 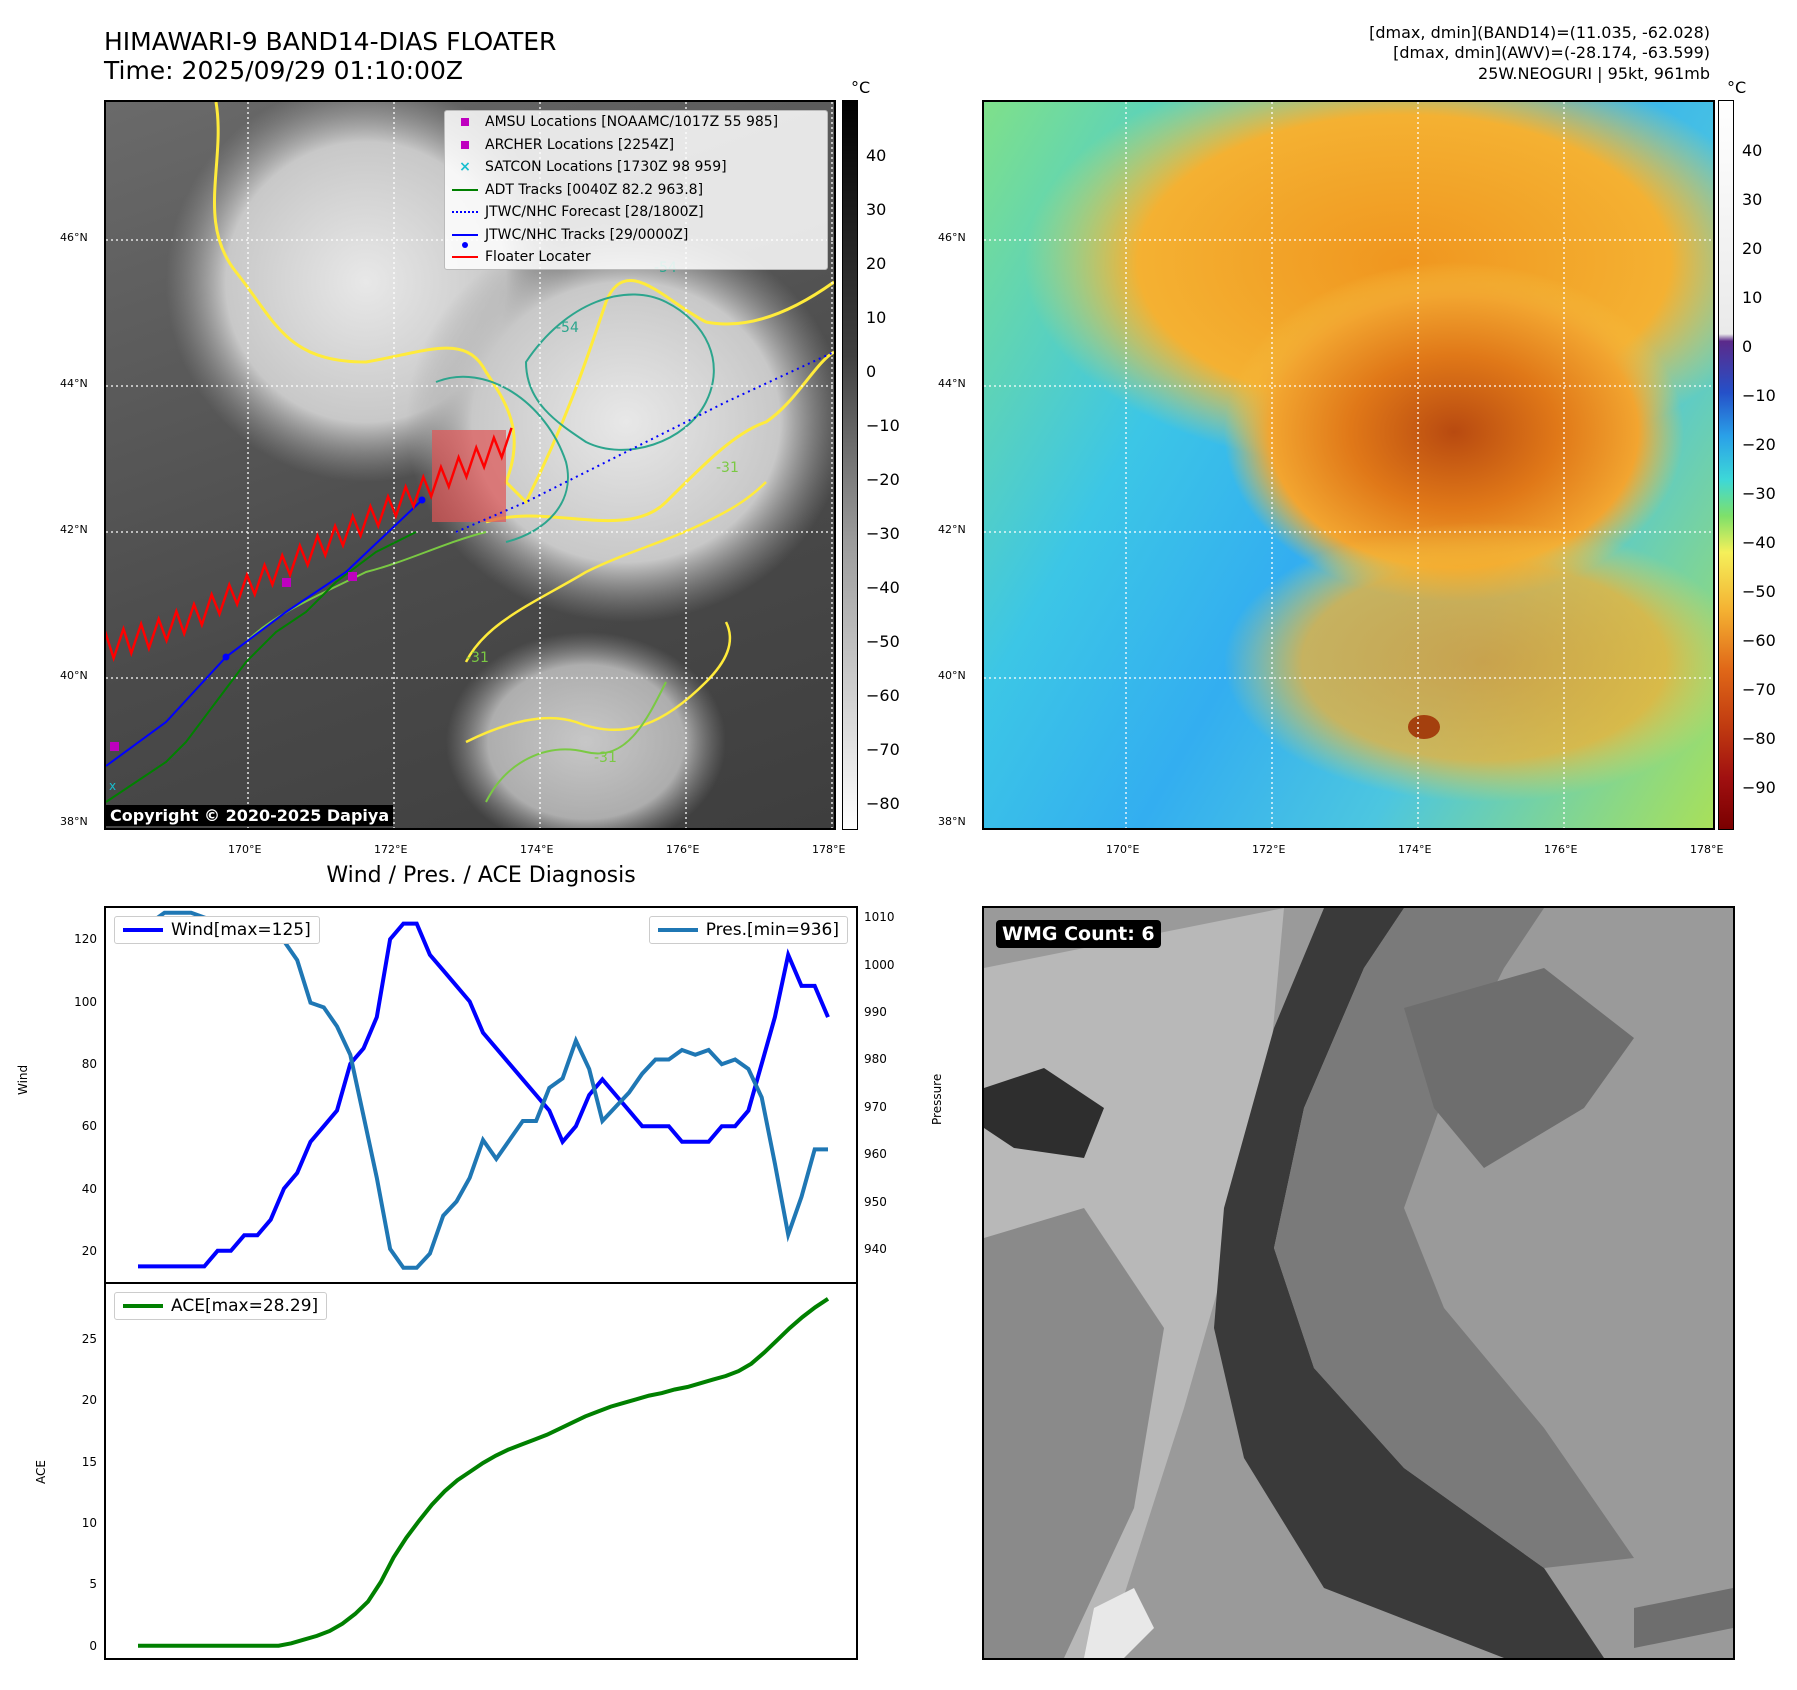 What do you see at coordinates (879, 964) in the screenshot?
I see `y-tick-label: 1000` at bounding box center [879, 964].